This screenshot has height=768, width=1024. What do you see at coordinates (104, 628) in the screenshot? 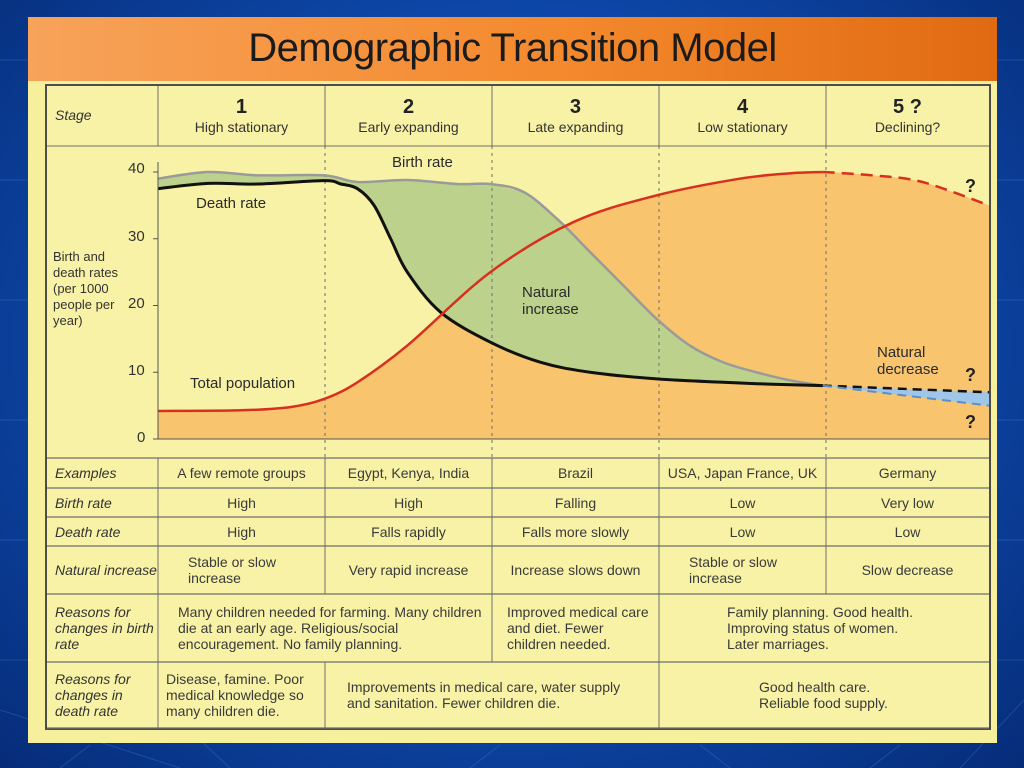
I see `row-label-reasons-birth: Reasons for changes in birth rate` at bounding box center [104, 628].